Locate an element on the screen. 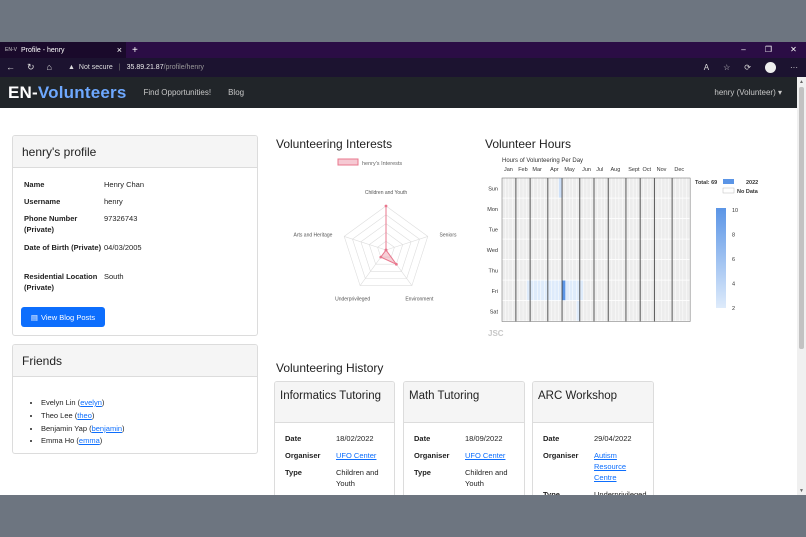  friend-username-link: theo is located at coordinates (84, 415).